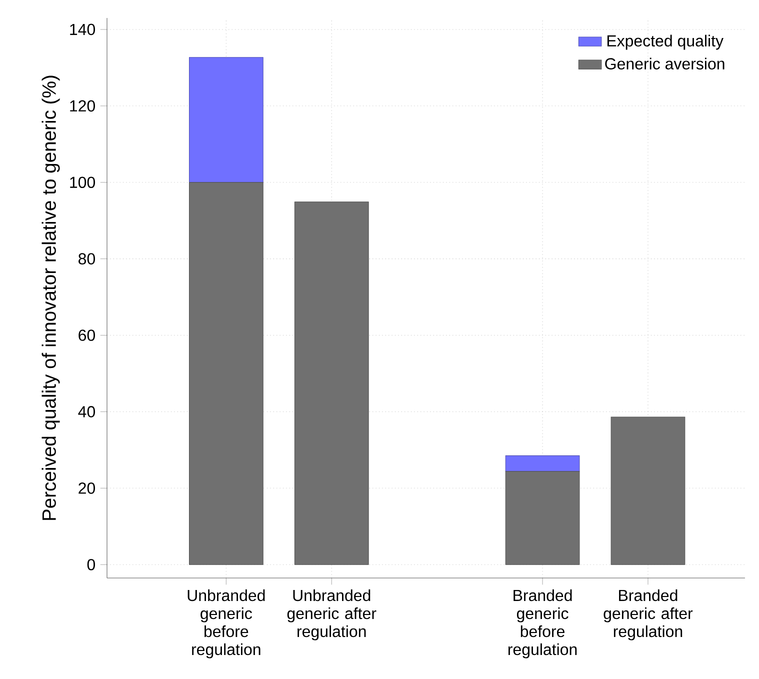 This screenshot has height=679, width=759. I want to click on y-tick-label: 0, so click(91, 564).